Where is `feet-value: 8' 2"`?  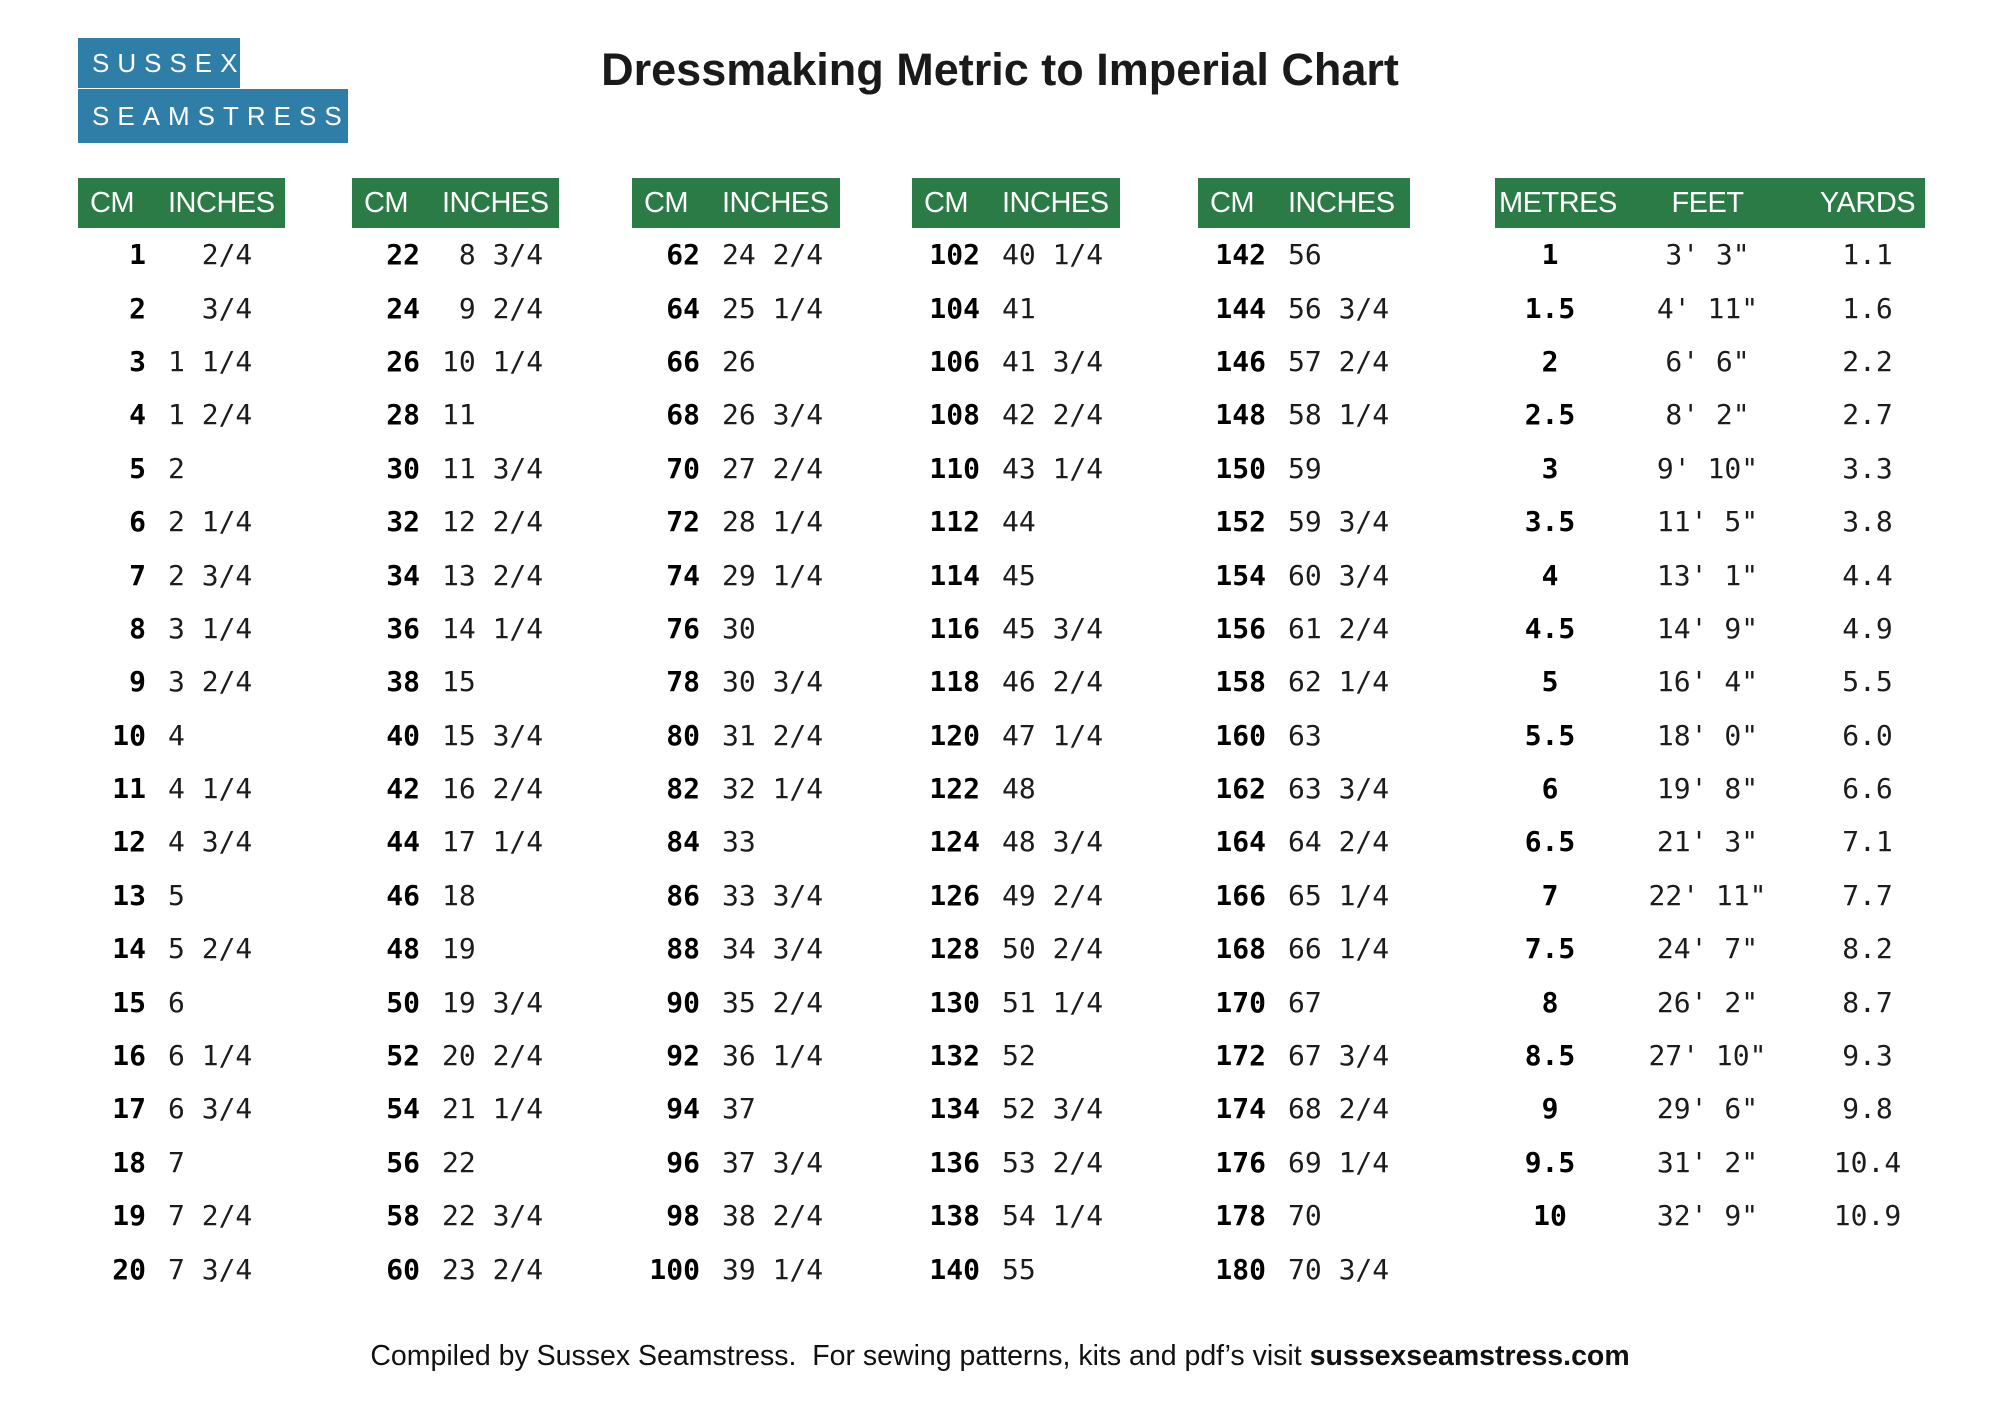
feet-value: 8' 2" is located at coordinates (1707, 415).